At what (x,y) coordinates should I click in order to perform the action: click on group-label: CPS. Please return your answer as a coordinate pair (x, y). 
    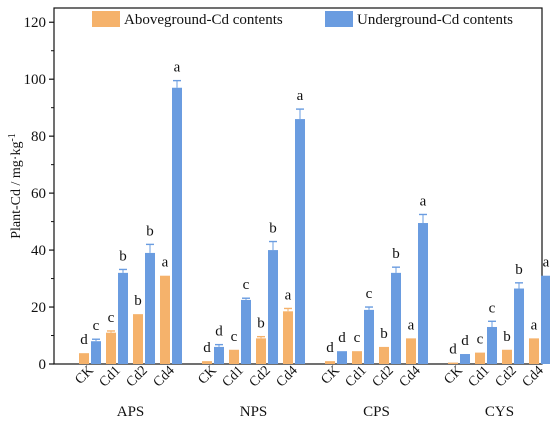
    Looking at the image, I should click on (376, 412).